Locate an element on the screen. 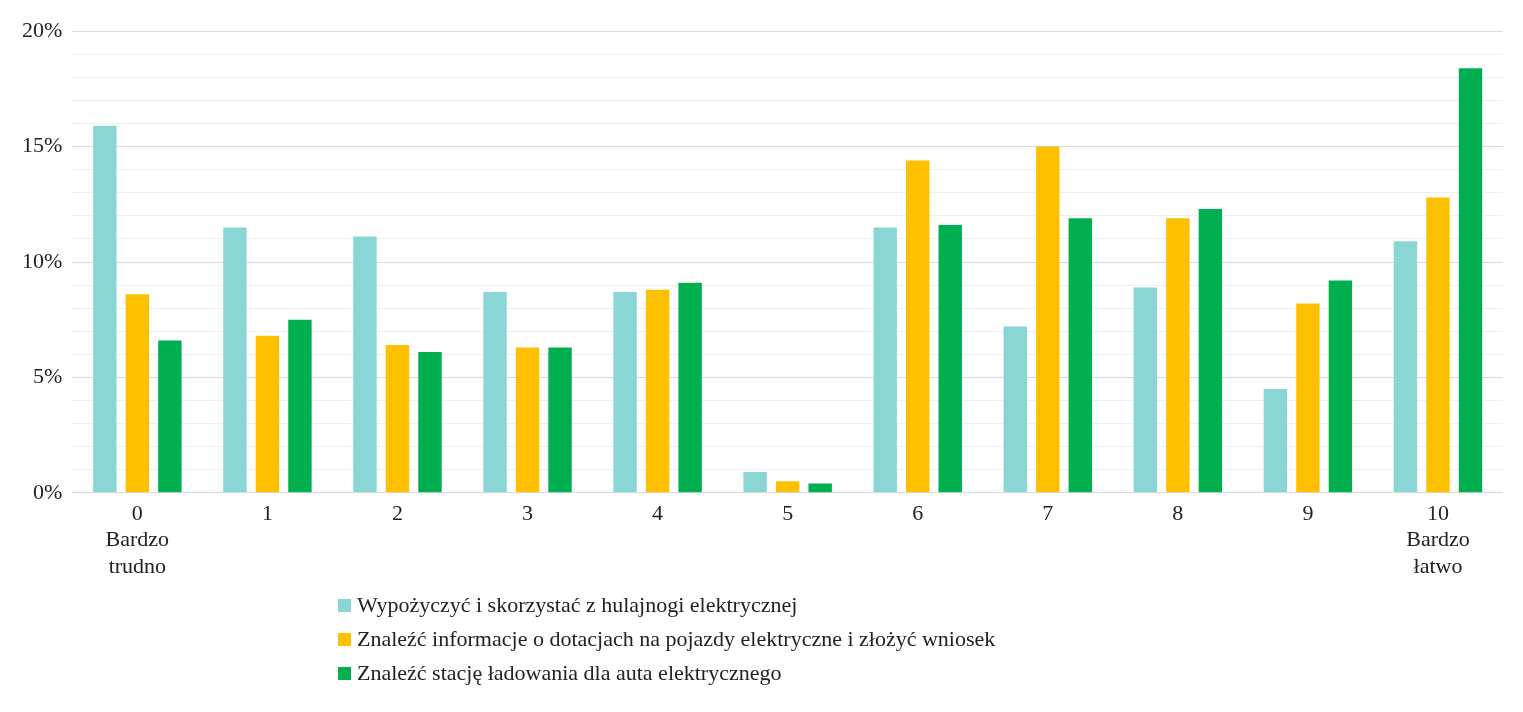  x-tick-label: 8 is located at coordinates (1178, 512).